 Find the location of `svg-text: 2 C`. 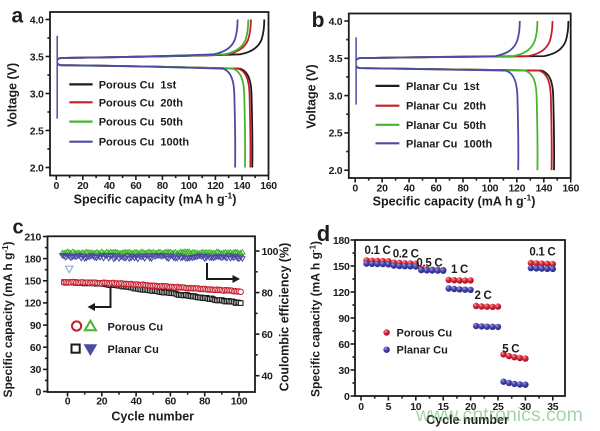

svg-text: 2 C is located at coordinates (483, 296).